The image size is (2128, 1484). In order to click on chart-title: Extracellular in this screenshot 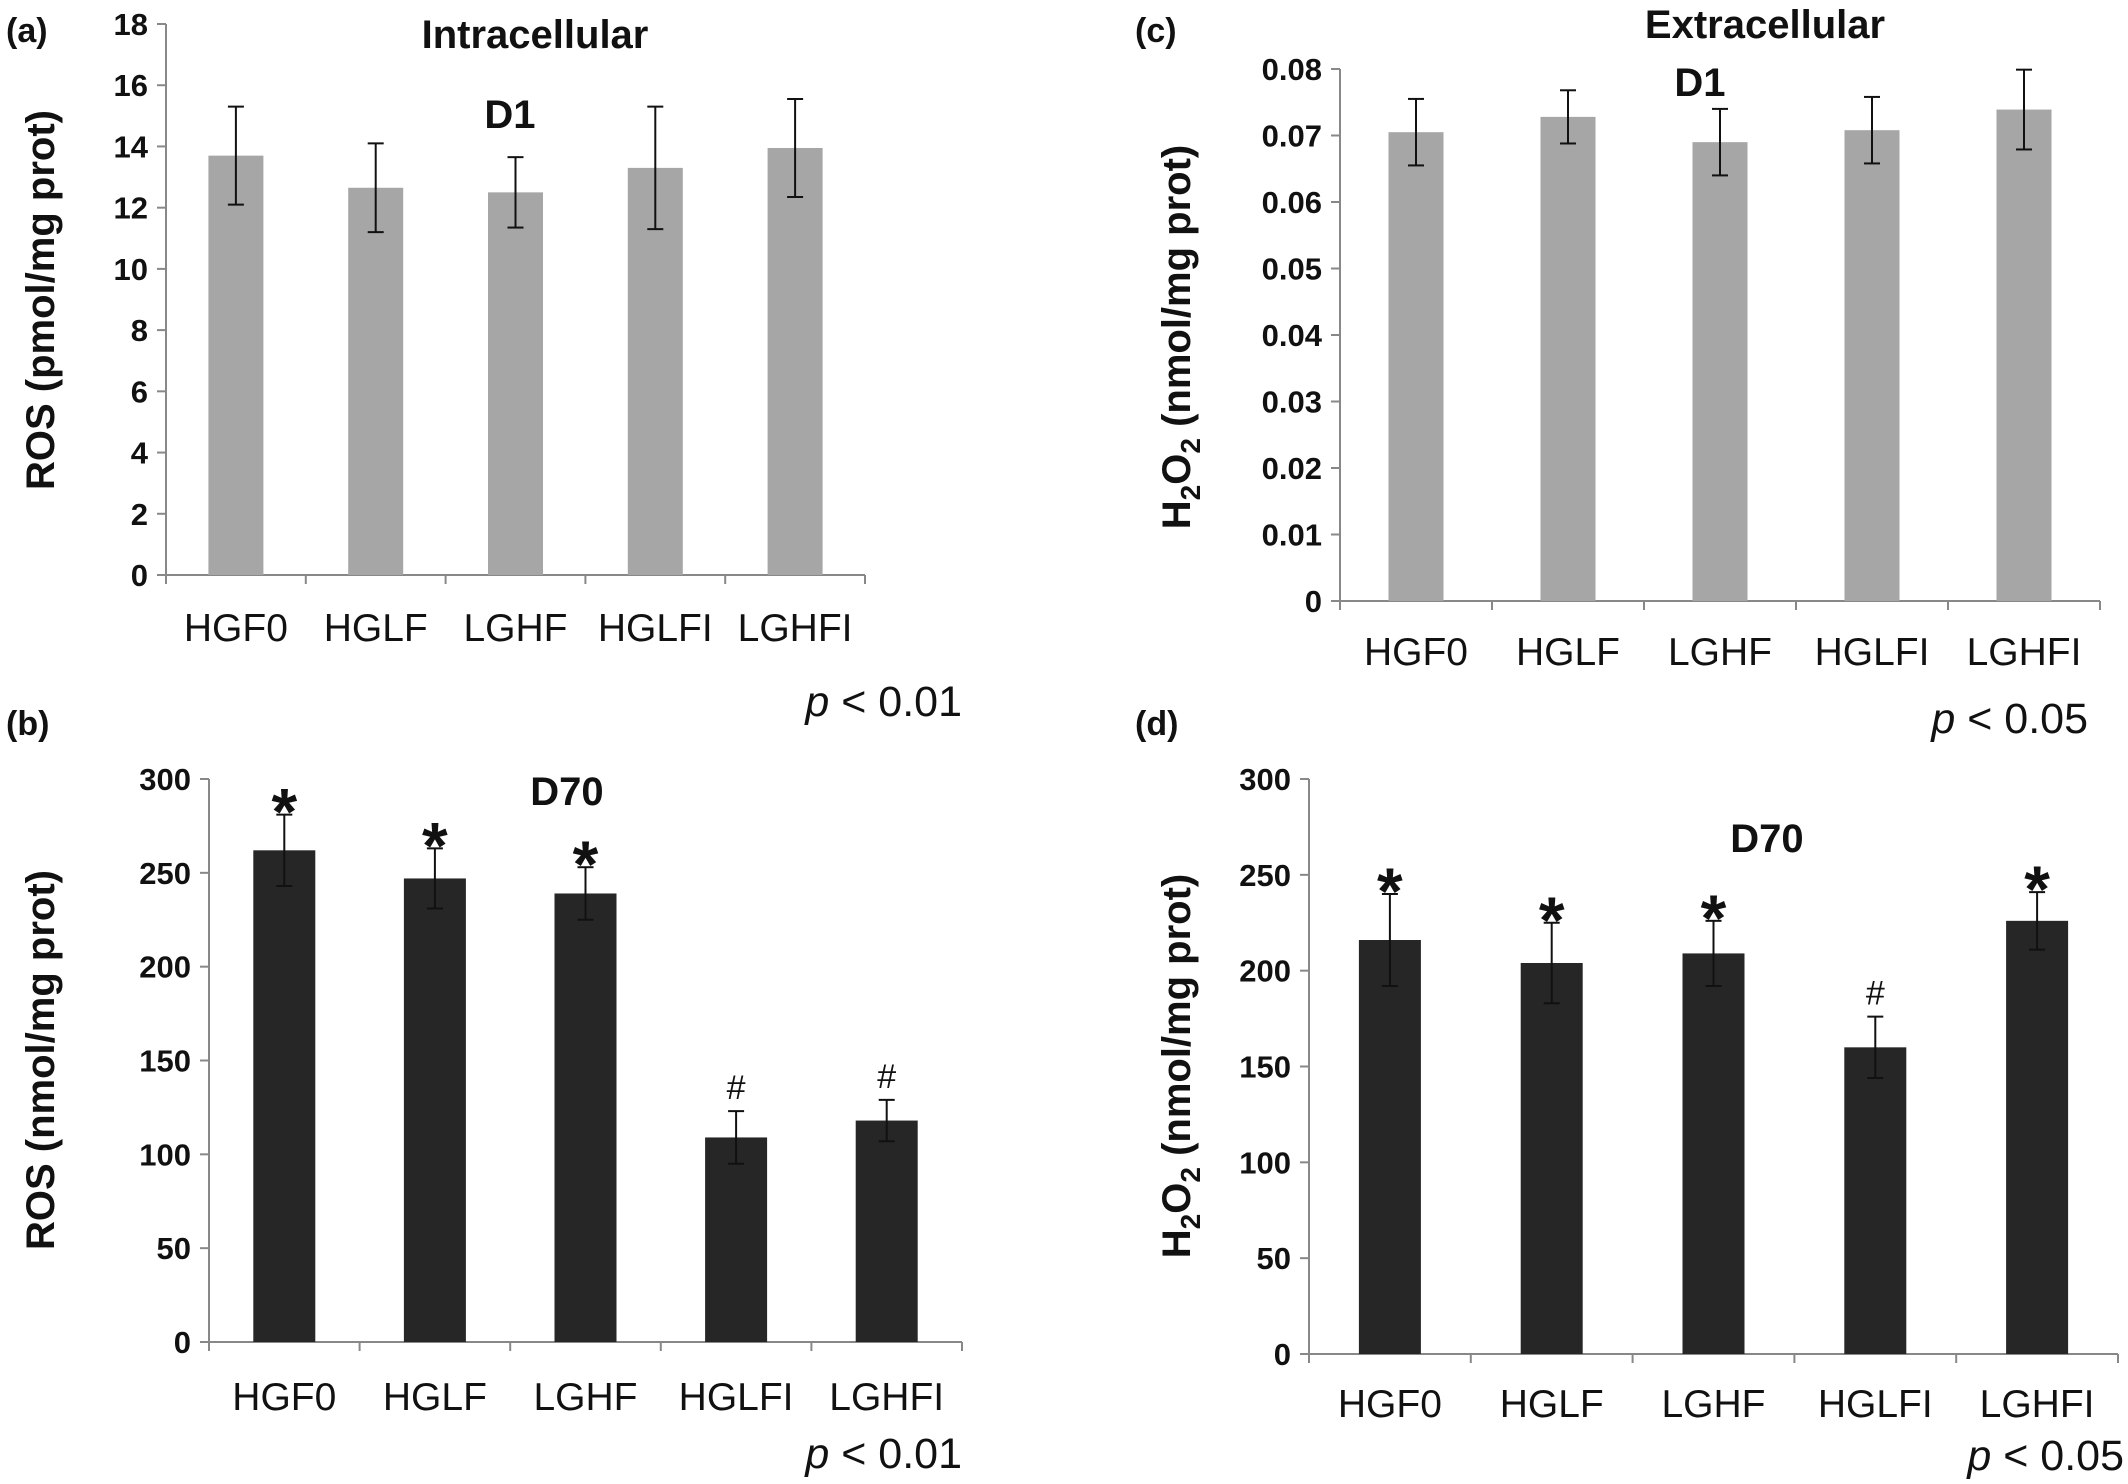, I will do `click(1765, 25)`.